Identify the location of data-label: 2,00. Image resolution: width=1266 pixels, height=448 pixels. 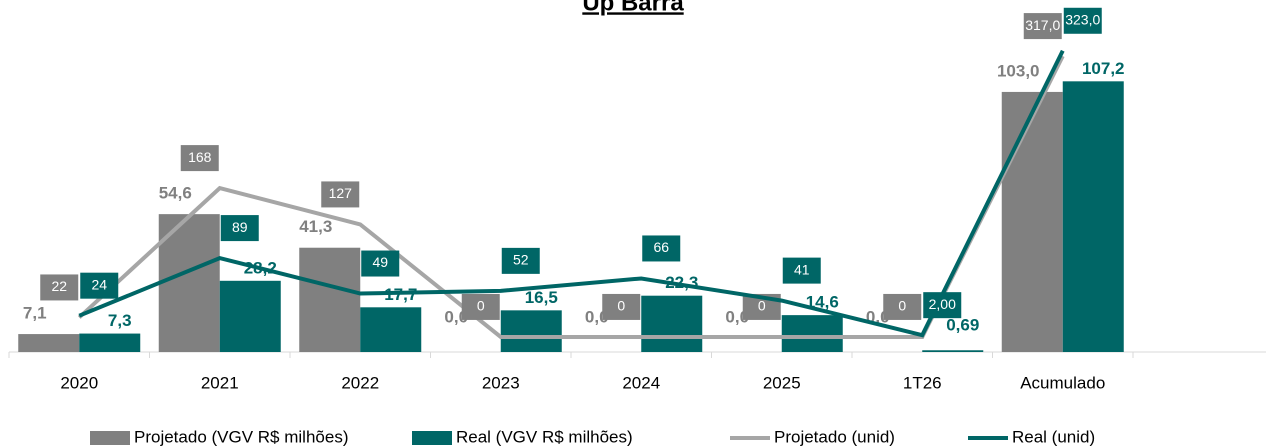
(942, 304).